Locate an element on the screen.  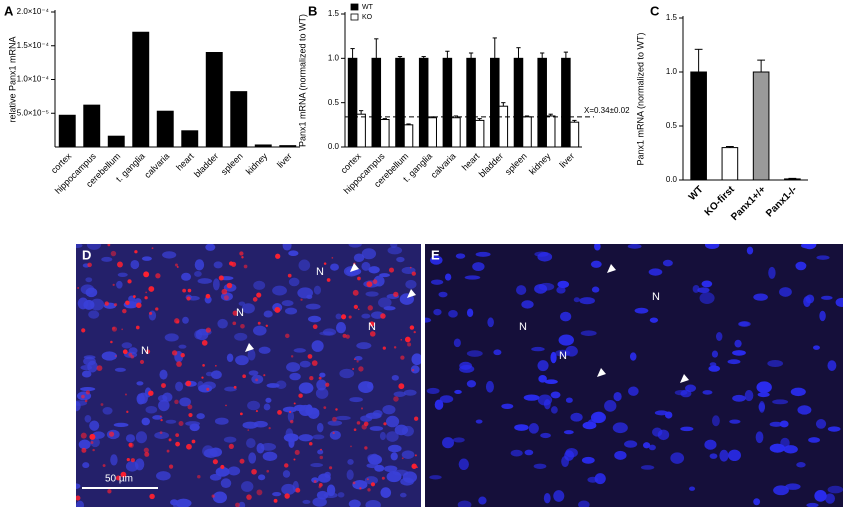
nucleus-label: N is located at coordinates (145, 351).